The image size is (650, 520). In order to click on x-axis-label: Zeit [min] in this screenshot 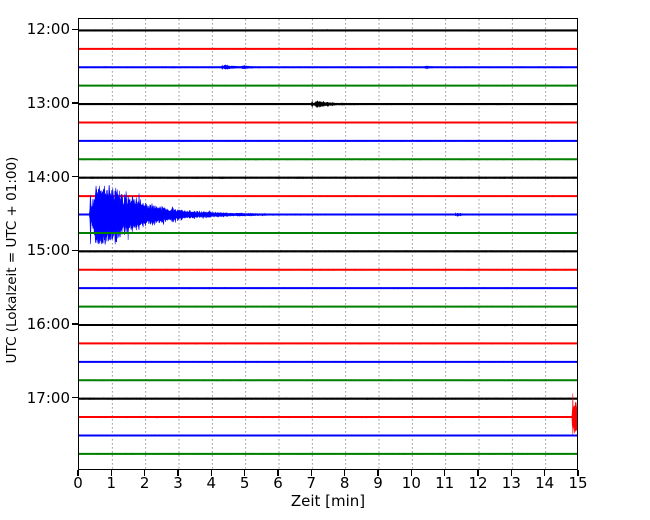, I will do `click(328, 501)`.